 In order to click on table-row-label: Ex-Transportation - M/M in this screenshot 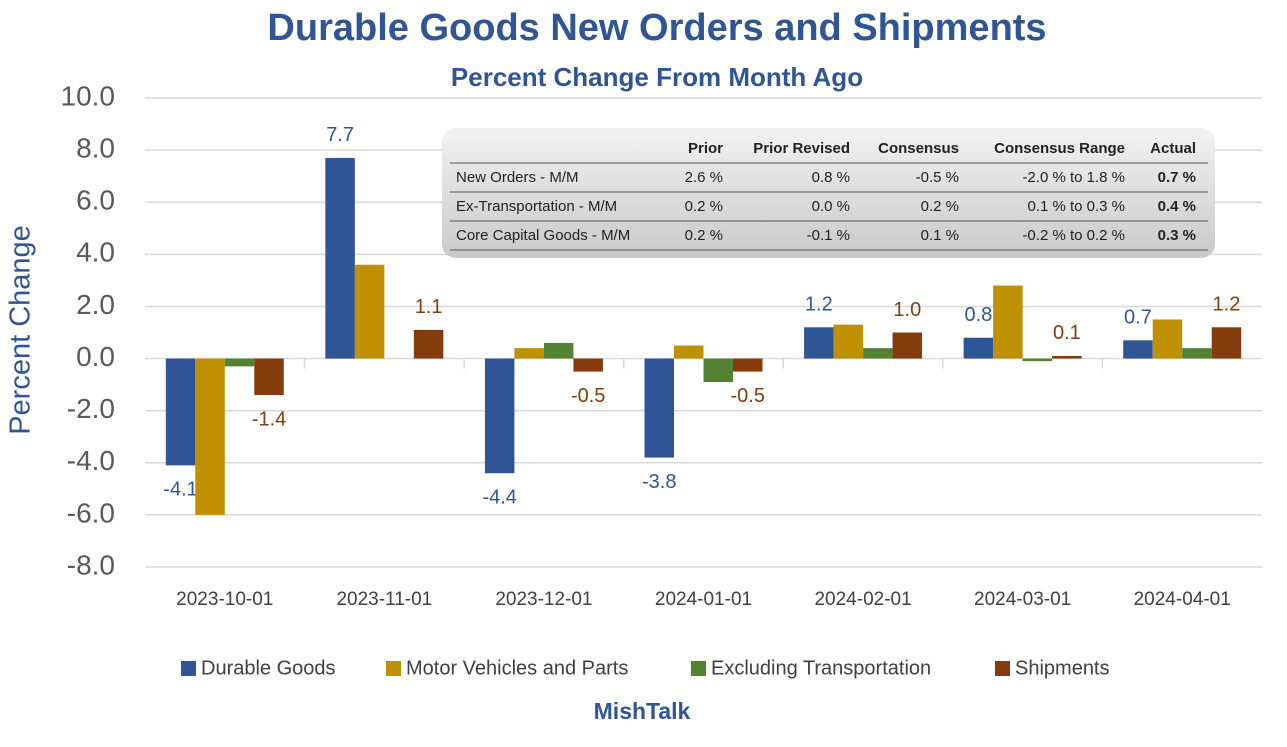, I will do `click(536, 206)`.